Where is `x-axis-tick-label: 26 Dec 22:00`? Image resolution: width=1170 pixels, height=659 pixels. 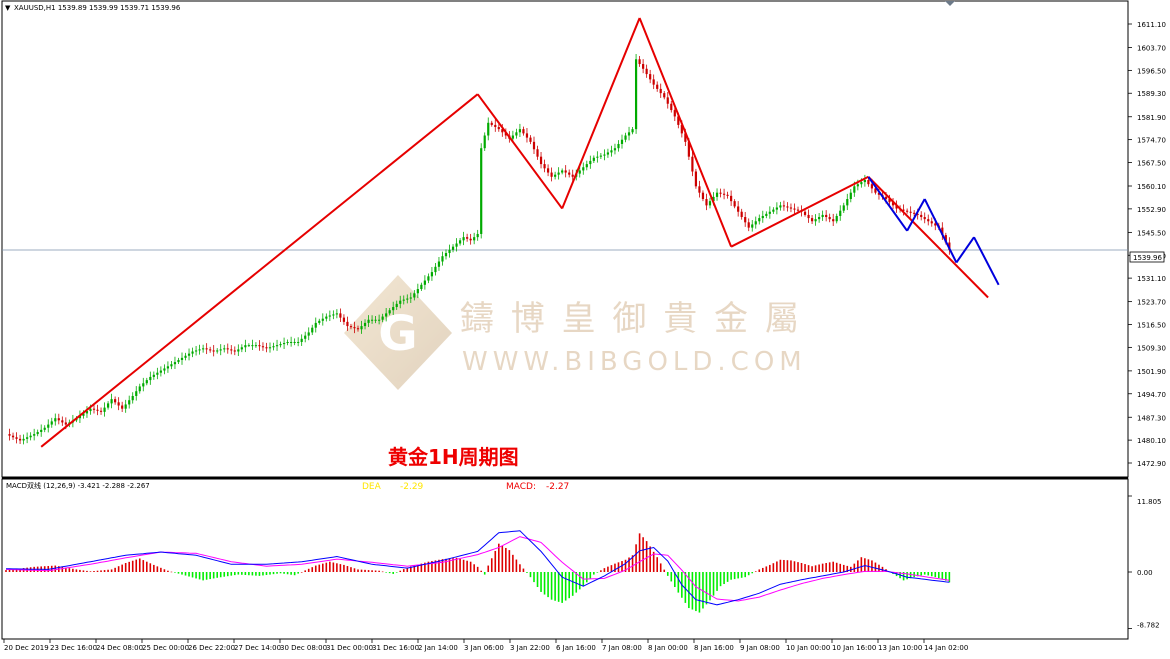
x-axis-tick-label: 26 Dec 22:00 is located at coordinates (211, 648).